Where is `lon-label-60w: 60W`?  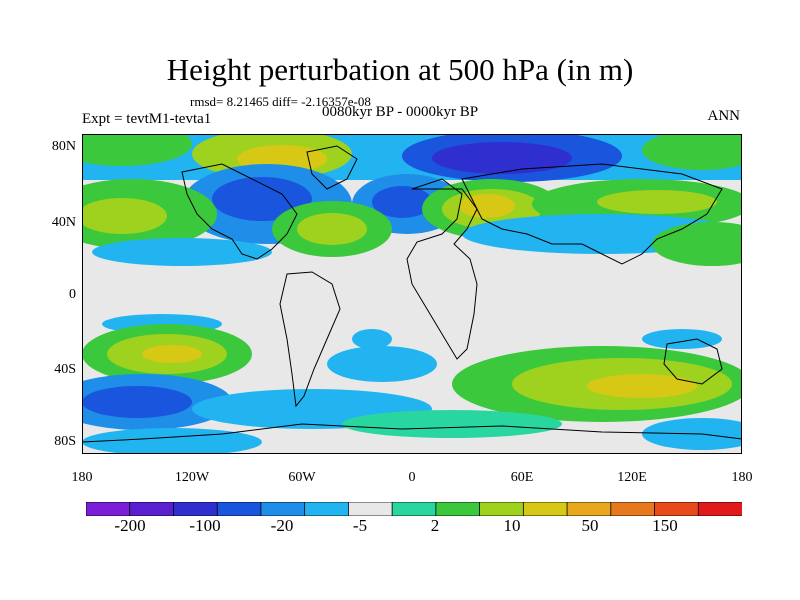
lon-label-60w: 60W is located at coordinates (302, 477).